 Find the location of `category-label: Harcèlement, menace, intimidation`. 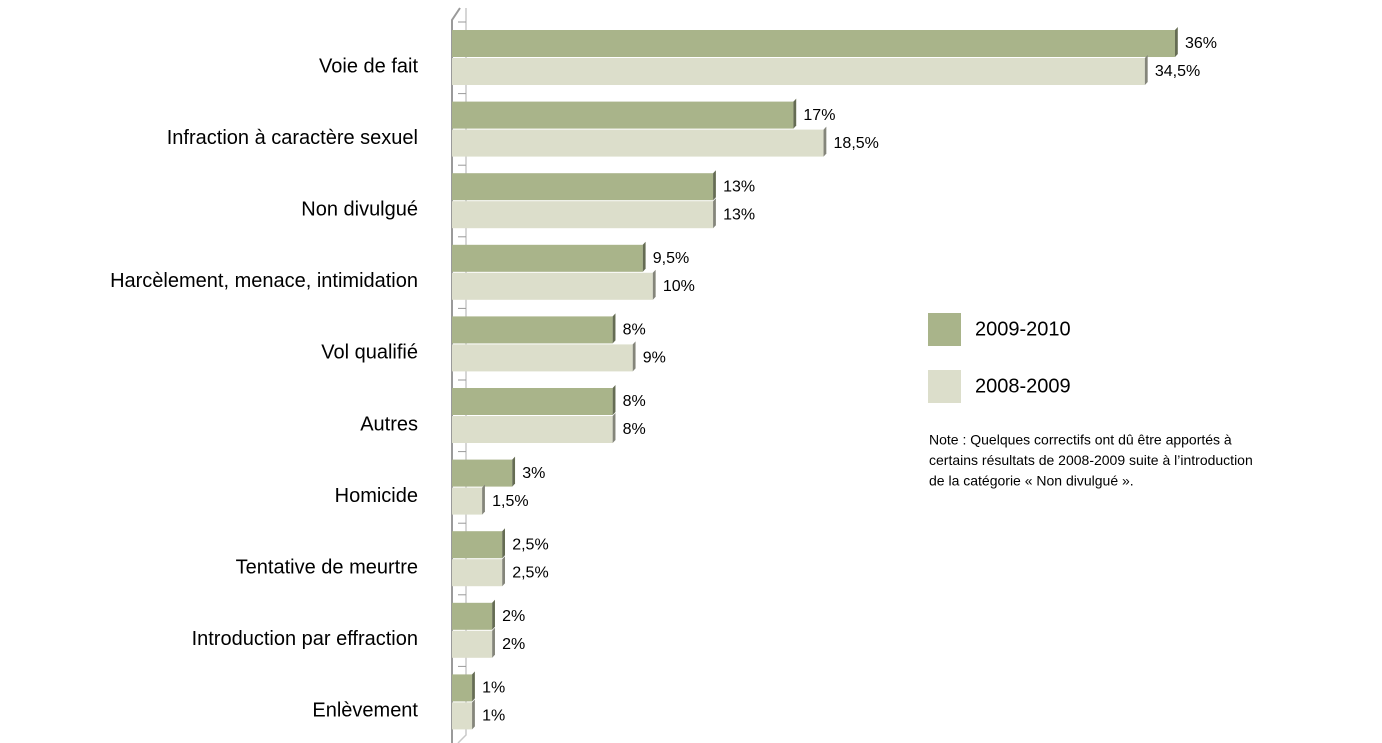

category-label: Harcèlement, menace, intimidation is located at coordinates (264, 281).